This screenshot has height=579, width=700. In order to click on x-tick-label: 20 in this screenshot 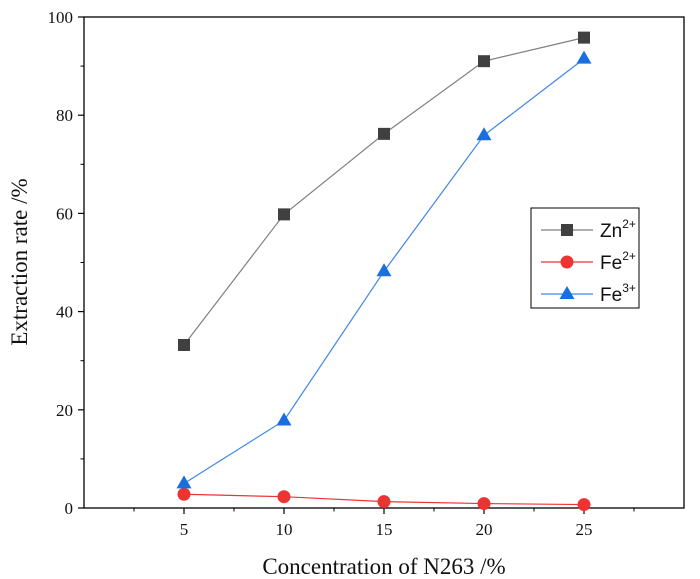, I will do `click(484, 529)`.